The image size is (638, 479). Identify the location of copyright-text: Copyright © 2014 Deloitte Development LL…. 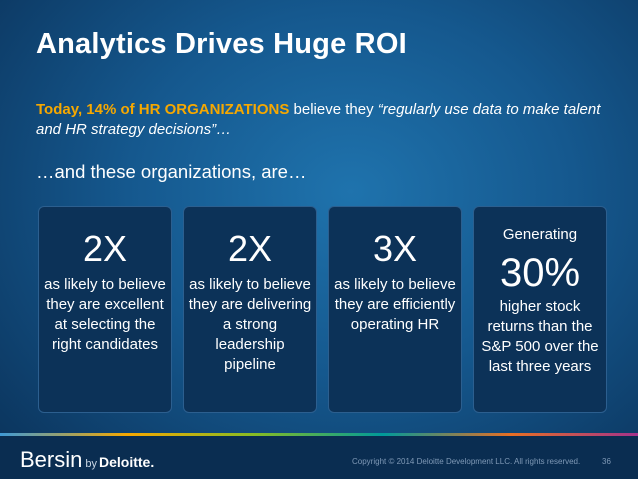
(466, 461).